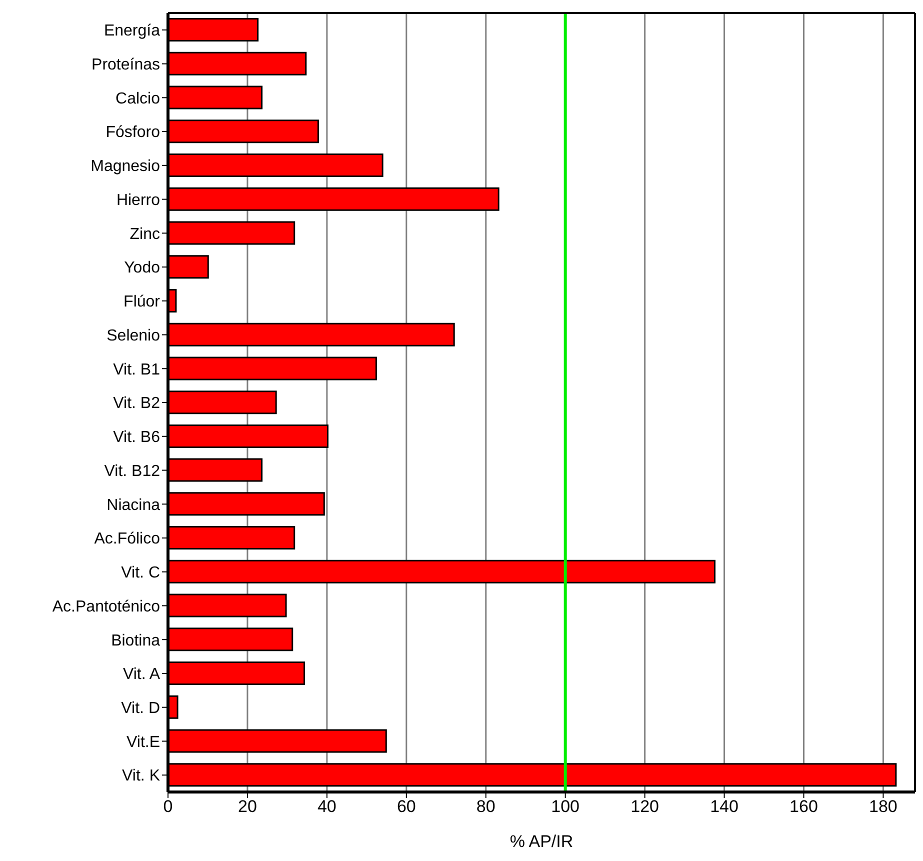  What do you see at coordinates (140, 573) in the screenshot?
I see `y-tick-label: Vit. C` at bounding box center [140, 573].